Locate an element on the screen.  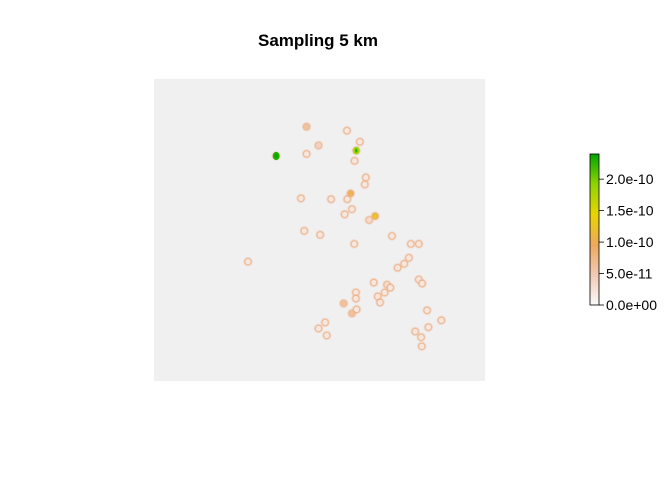
legend-colorbar is located at coordinates (594, 229).